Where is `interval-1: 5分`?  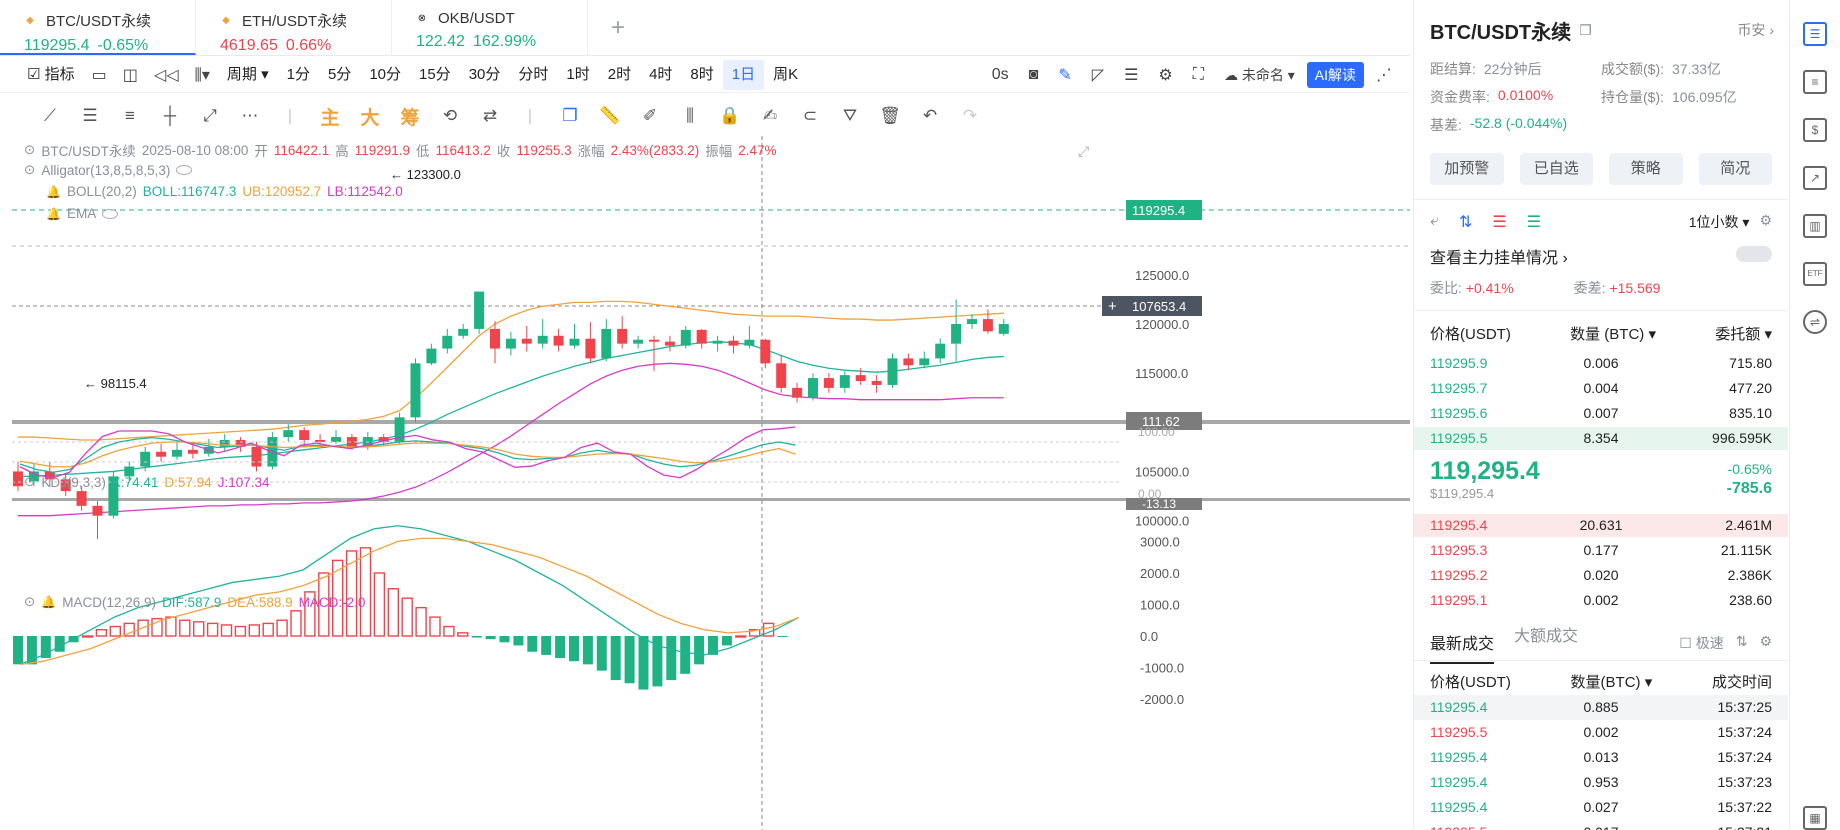
interval-1: 5分 is located at coordinates (339, 74).